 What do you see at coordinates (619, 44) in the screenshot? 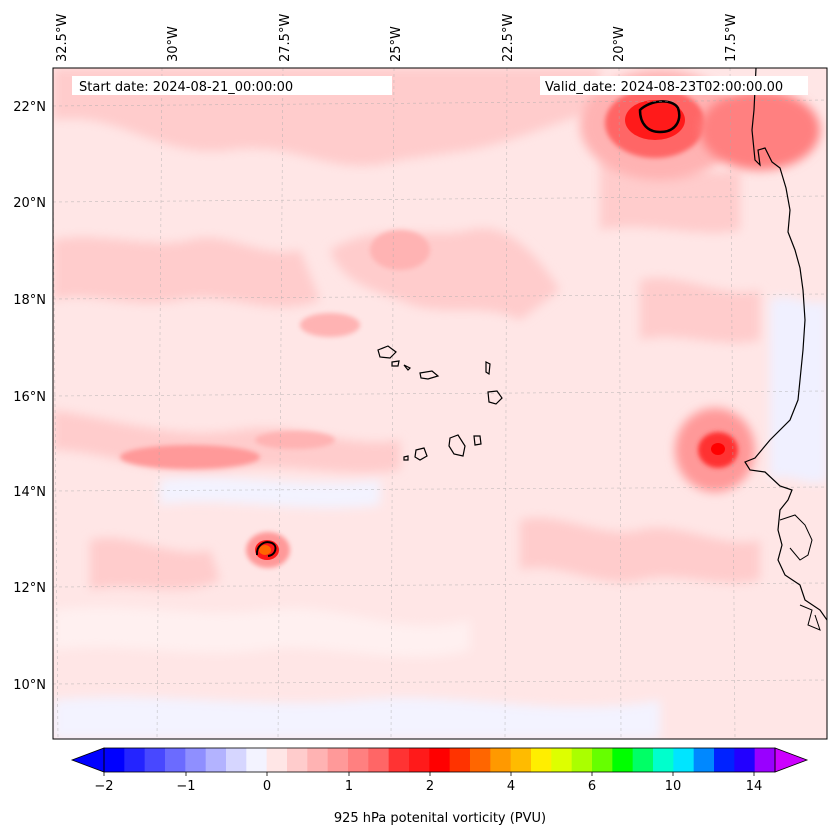
I see `lon-label: 20°W` at bounding box center [619, 44].